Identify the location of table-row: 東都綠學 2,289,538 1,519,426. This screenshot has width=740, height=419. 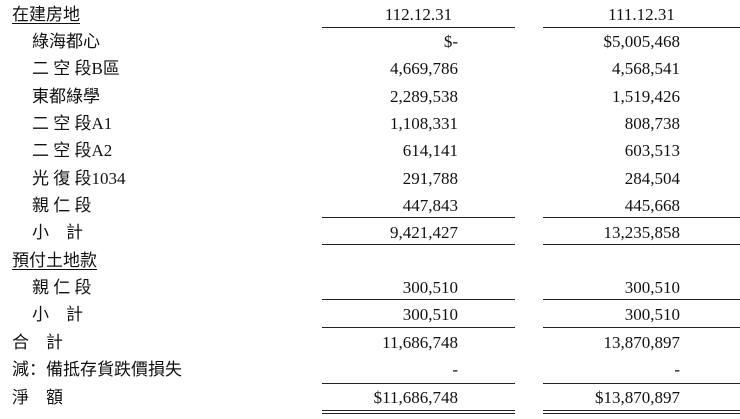
(356, 96).